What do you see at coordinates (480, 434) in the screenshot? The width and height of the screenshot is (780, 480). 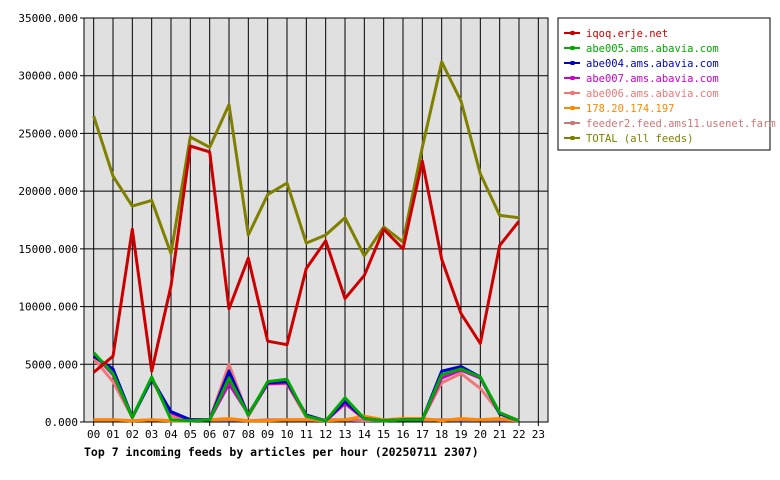 I see `x-tick-label: 20` at bounding box center [480, 434].